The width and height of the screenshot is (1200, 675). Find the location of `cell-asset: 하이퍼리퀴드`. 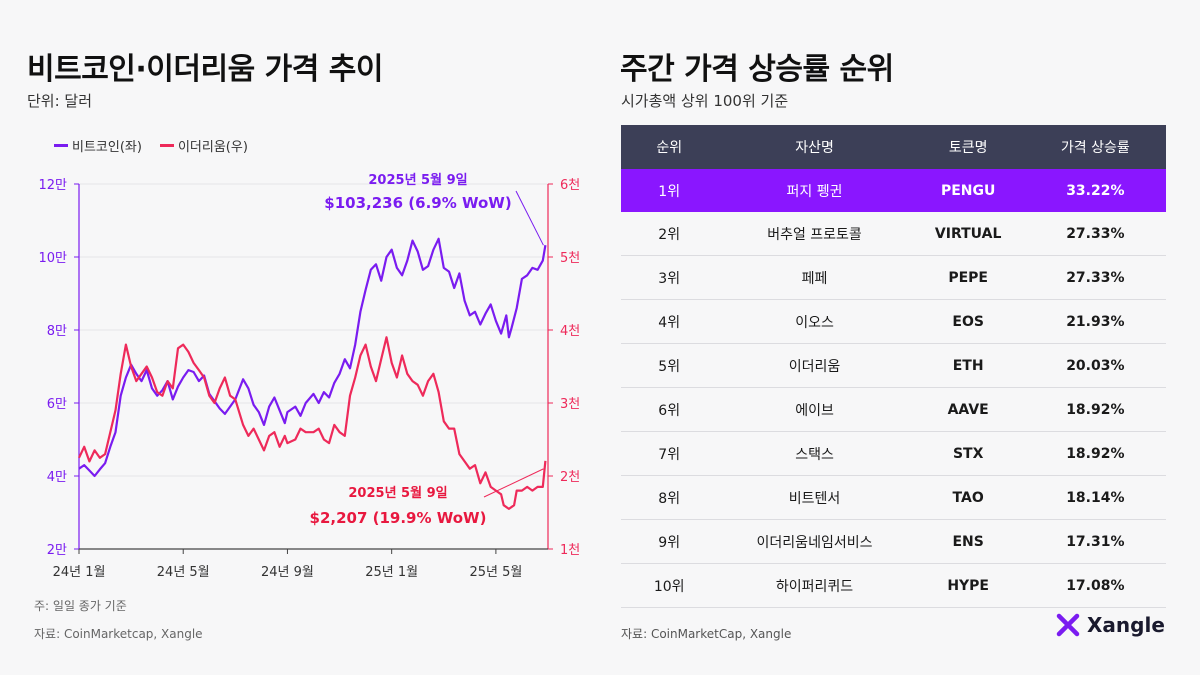

cell-asset: 하이퍼리퀴드 is located at coordinates (814, 585).